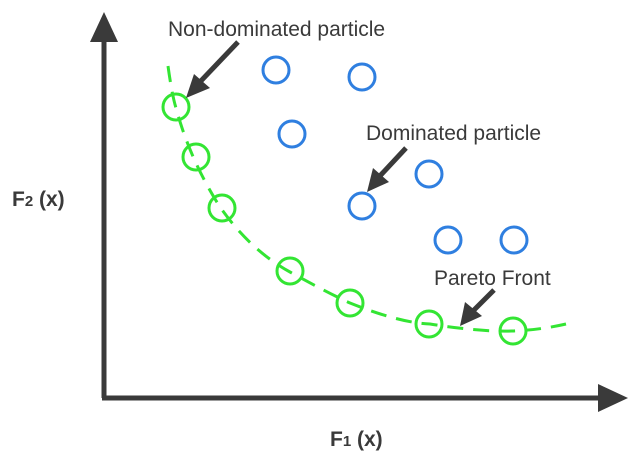 This screenshot has width=638, height=466. What do you see at coordinates (49, 199) in the screenshot?
I see `y-axis-label-rest: (x)` at bounding box center [49, 199].